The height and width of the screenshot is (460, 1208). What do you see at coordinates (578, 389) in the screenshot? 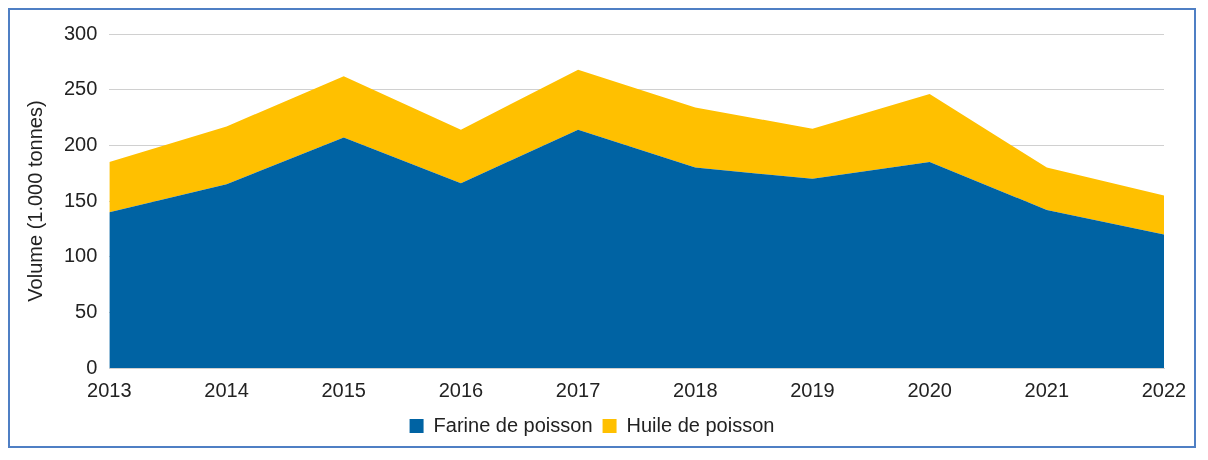
I see `x-tick-label: 2017` at bounding box center [578, 389].